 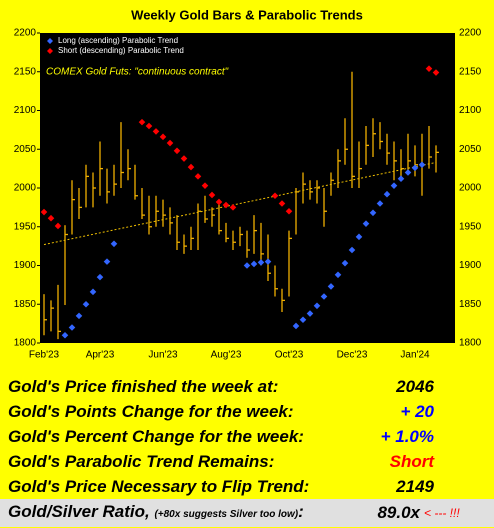 What do you see at coordinates (141, 461) in the screenshot?
I see `row-label: Gold's Parabolic Trend Remains:` at bounding box center [141, 461].